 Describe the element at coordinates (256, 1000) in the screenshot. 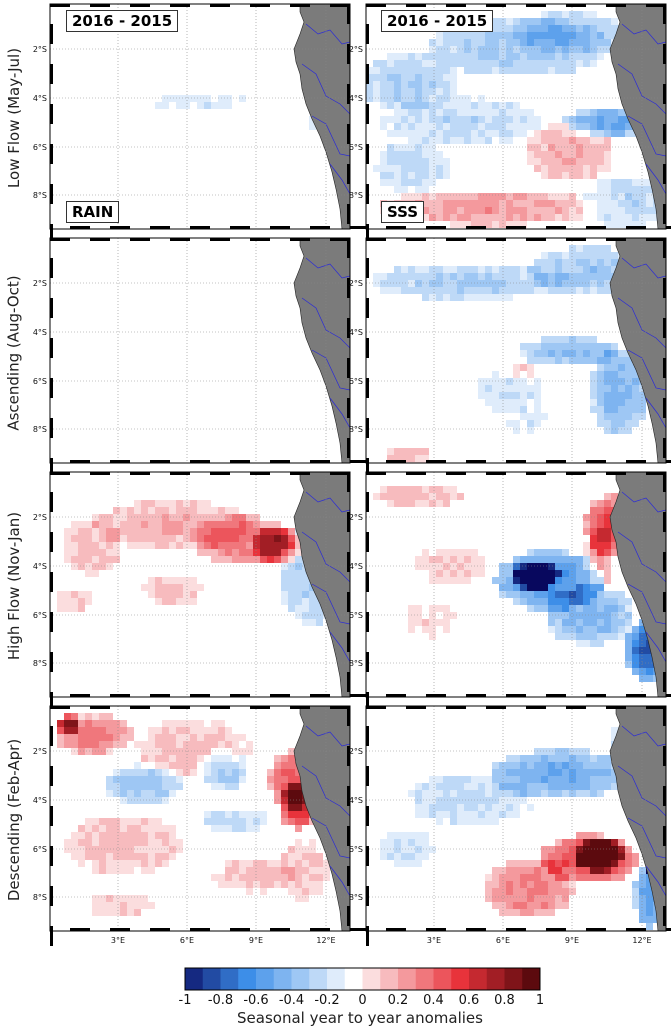

I see `colorbar-tick: -0.6` at that location.